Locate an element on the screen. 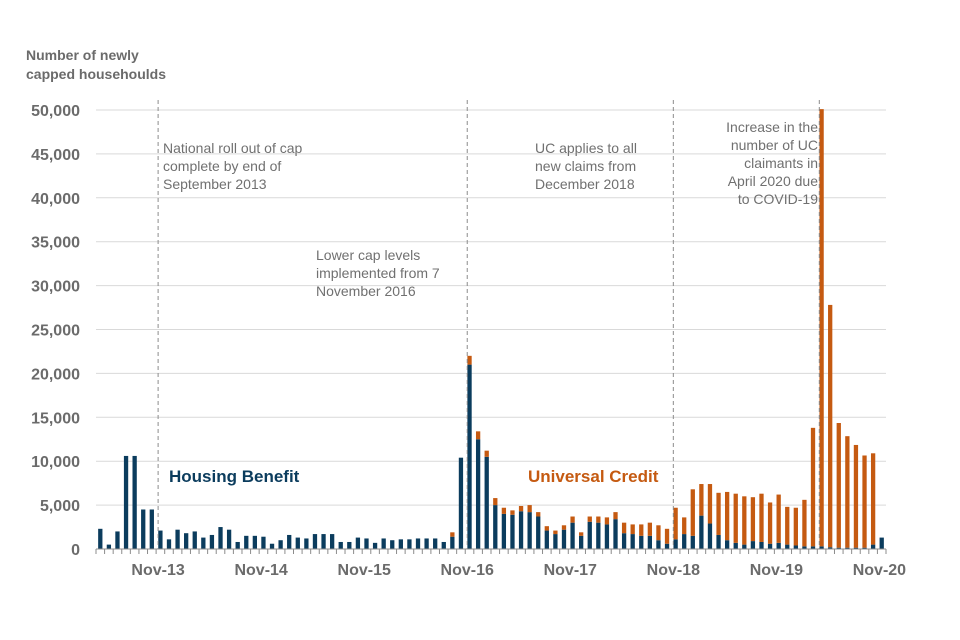 Image resolution: width=960 pixels, height=640 pixels. x-tick-label: Nov-19 is located at coordinates (776, 570).